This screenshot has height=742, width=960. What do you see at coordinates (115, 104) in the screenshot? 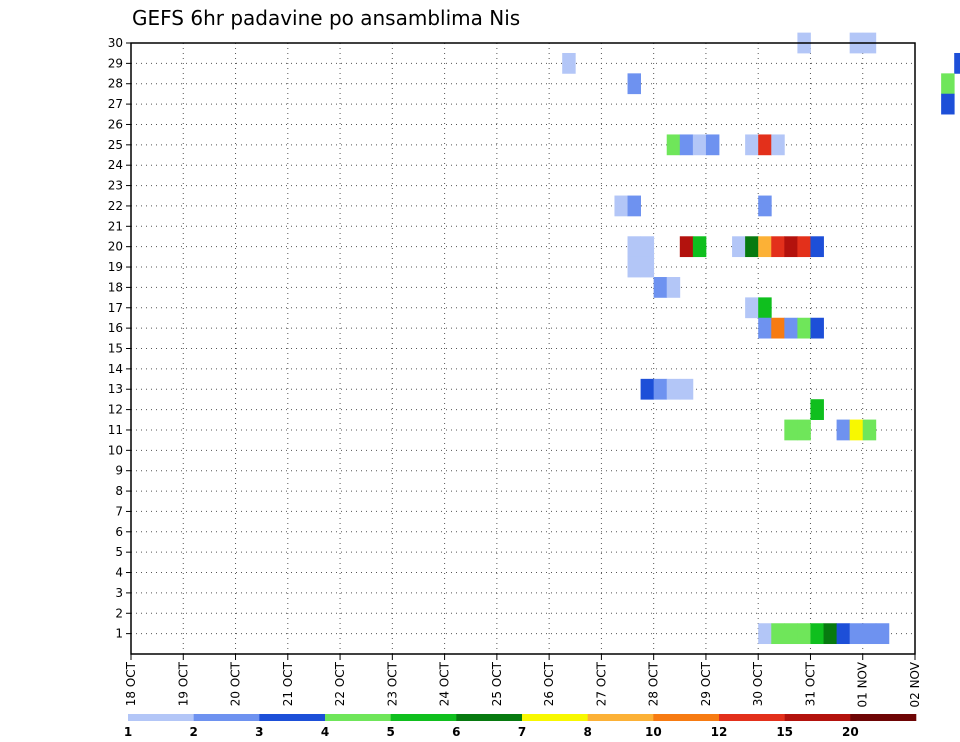
I see `y-tick-label: 27` at bounding box center [115, 104].